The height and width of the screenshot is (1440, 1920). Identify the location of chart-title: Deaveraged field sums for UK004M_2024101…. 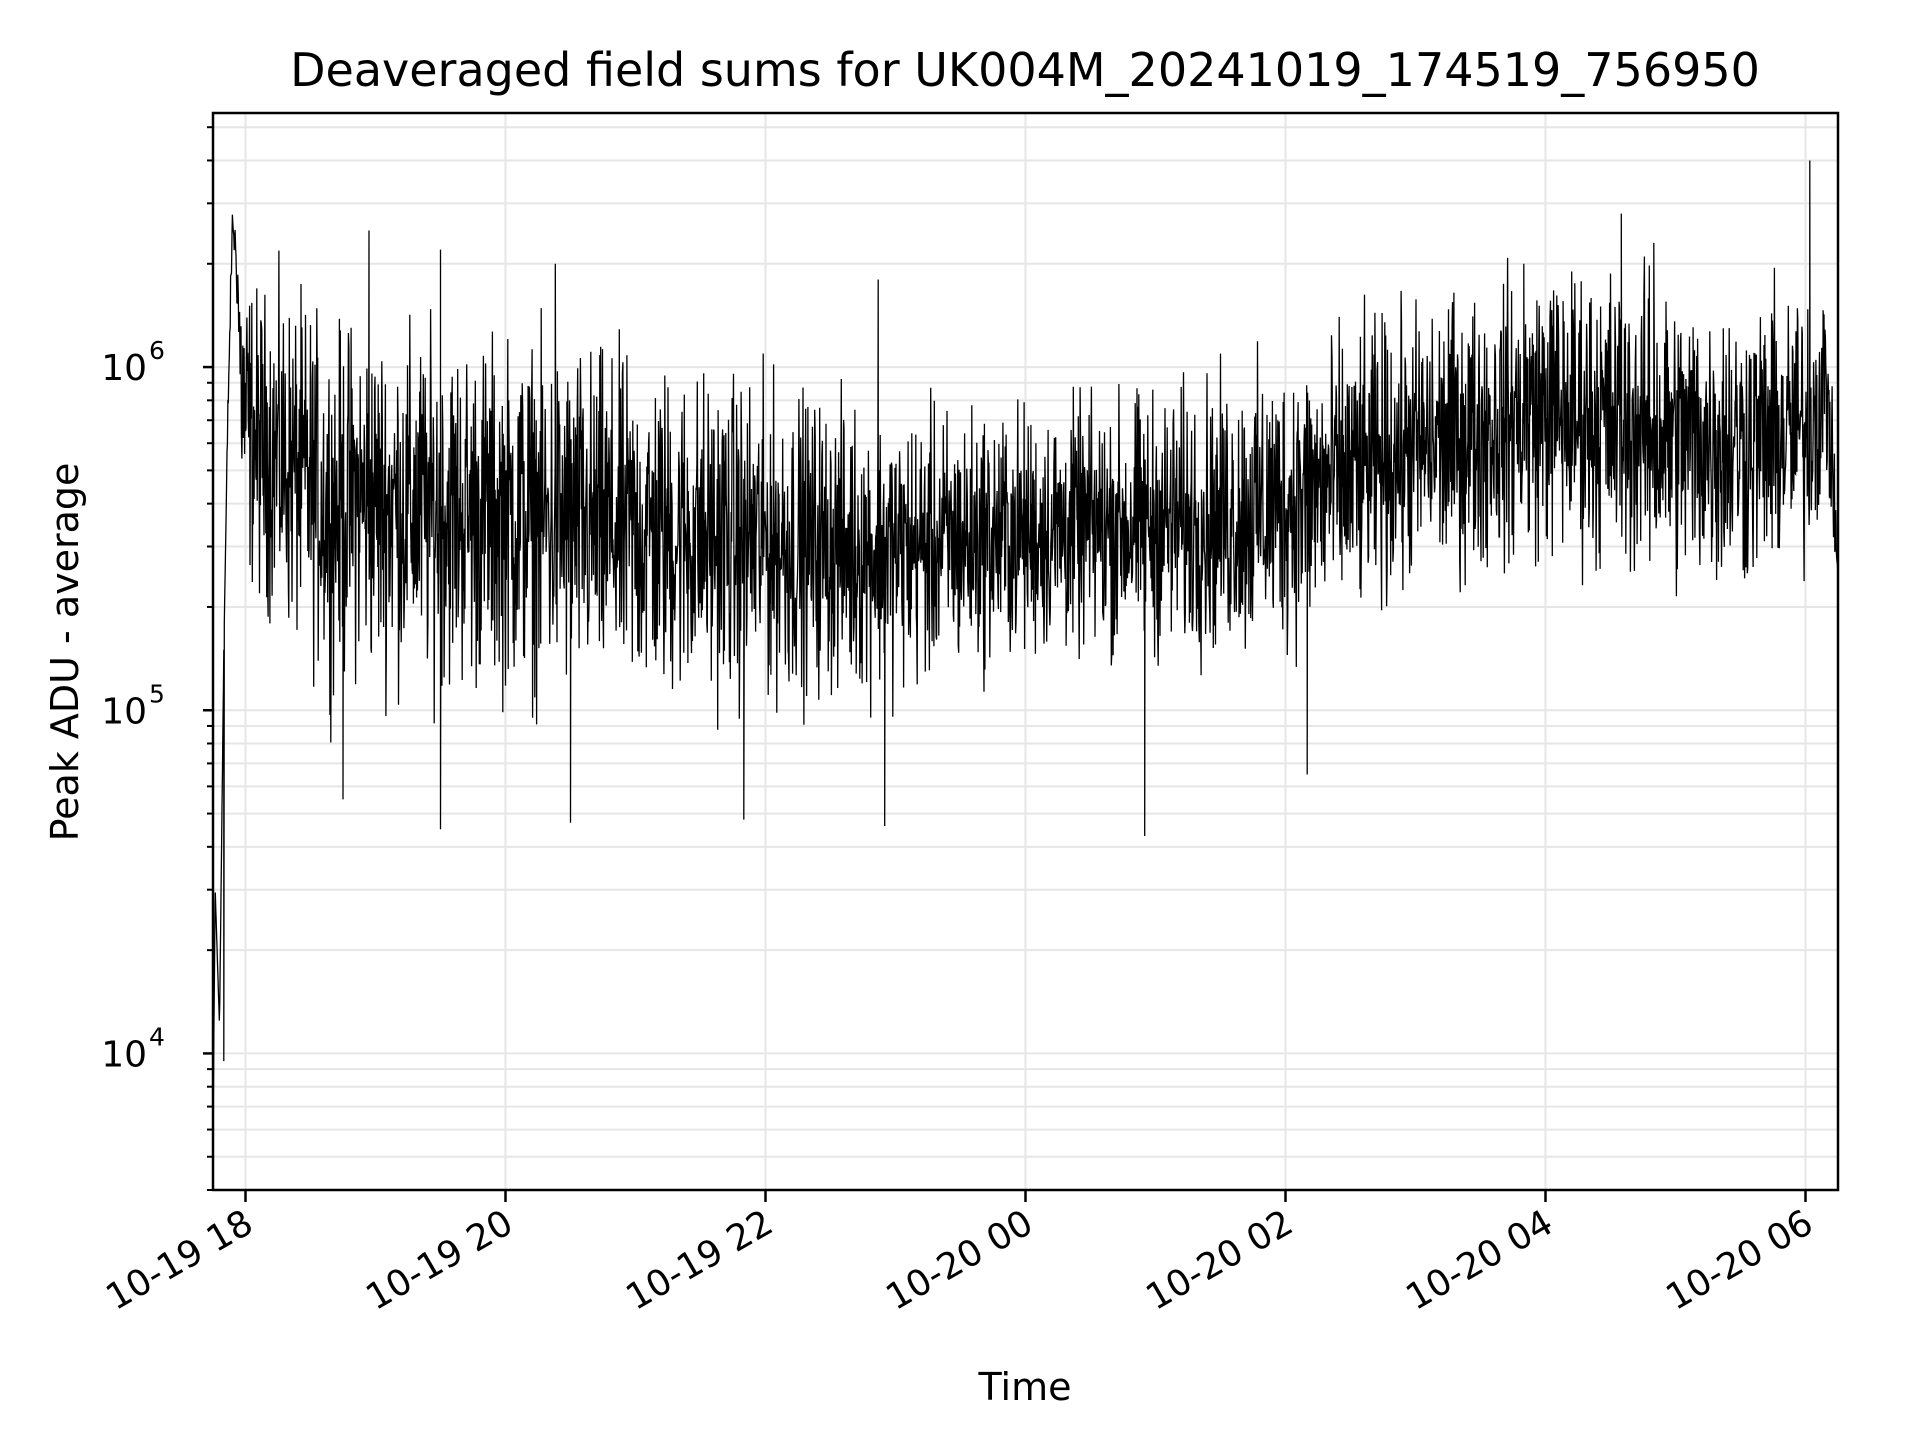
(1025, 70).